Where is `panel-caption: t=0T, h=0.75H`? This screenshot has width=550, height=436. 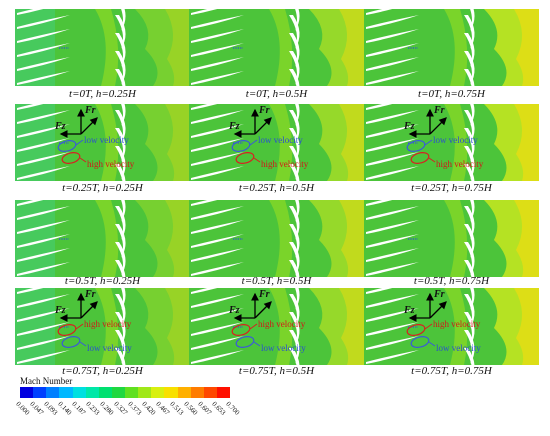
panel-caption: t=0T, h=0.75H is located at coordinates (451, 94).